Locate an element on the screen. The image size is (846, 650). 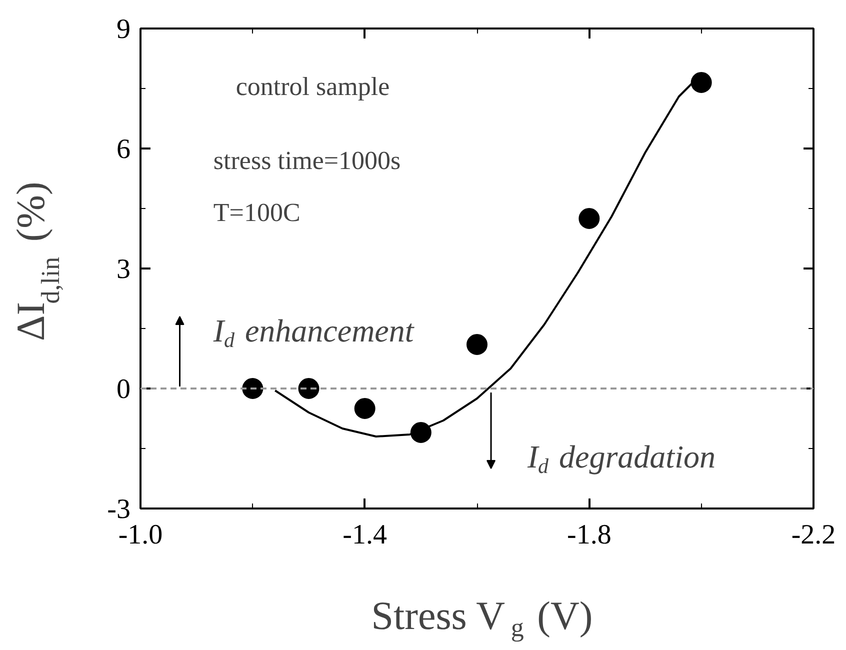
y-tick-label: 9 is located at coordinates (123, 29).